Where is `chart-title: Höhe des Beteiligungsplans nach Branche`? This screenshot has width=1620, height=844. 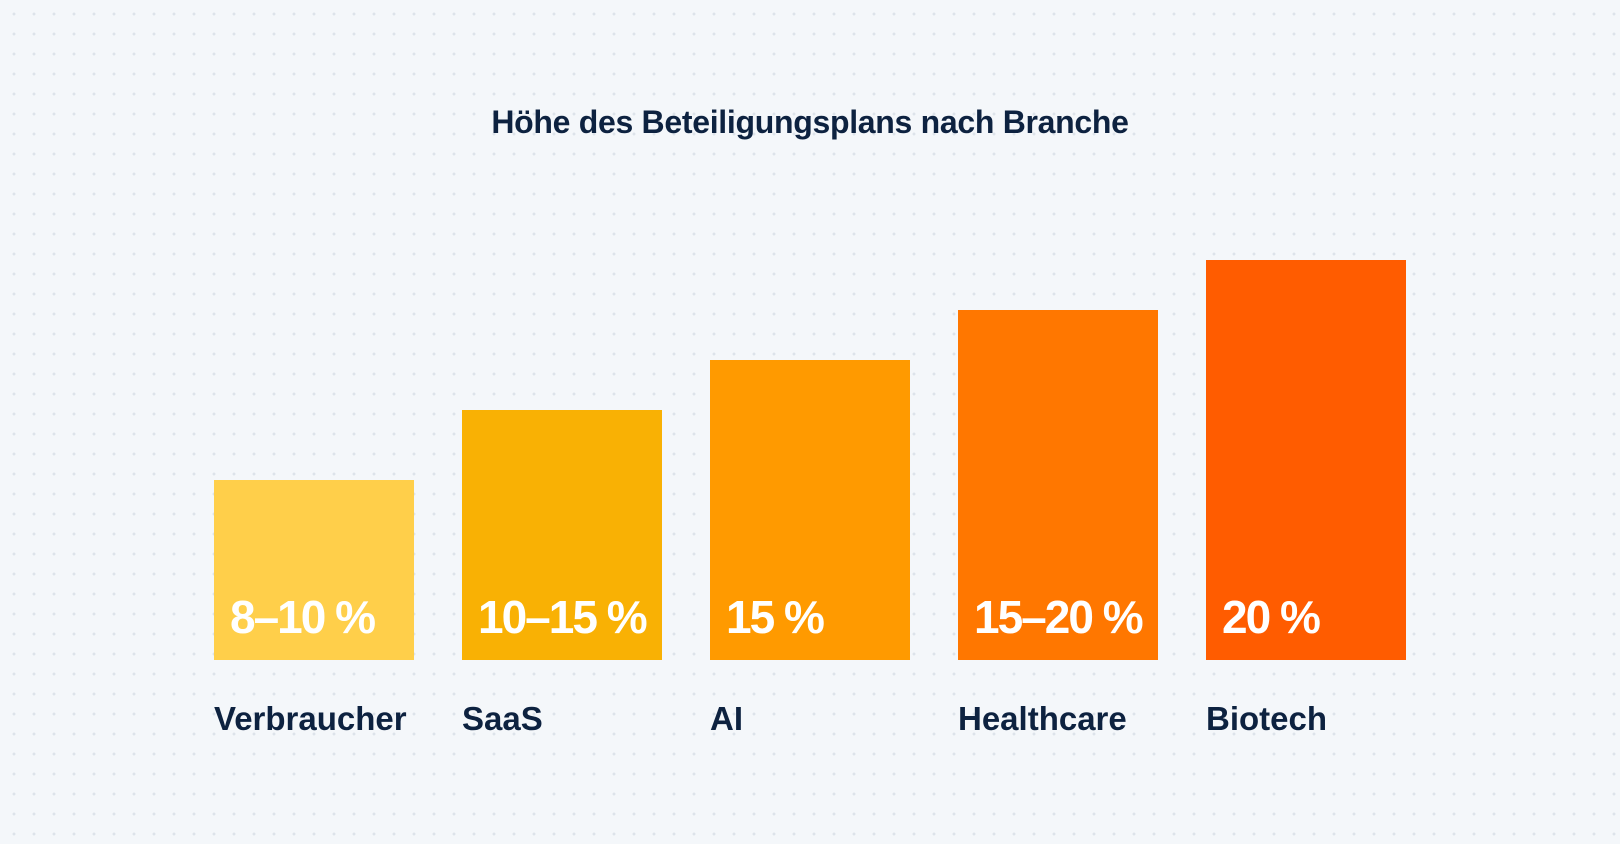
chart-title: Höhe des Beteiligungsplans nach Branche is located at coordinates (810, 122).